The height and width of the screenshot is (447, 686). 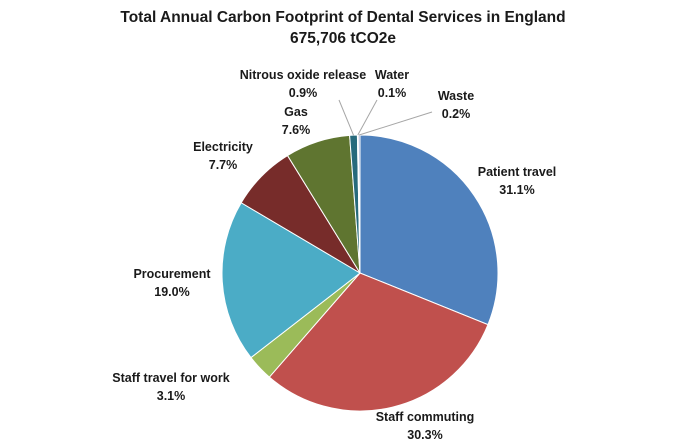 I want to click on slice-staff-commuting, so click(x=378, y=342).